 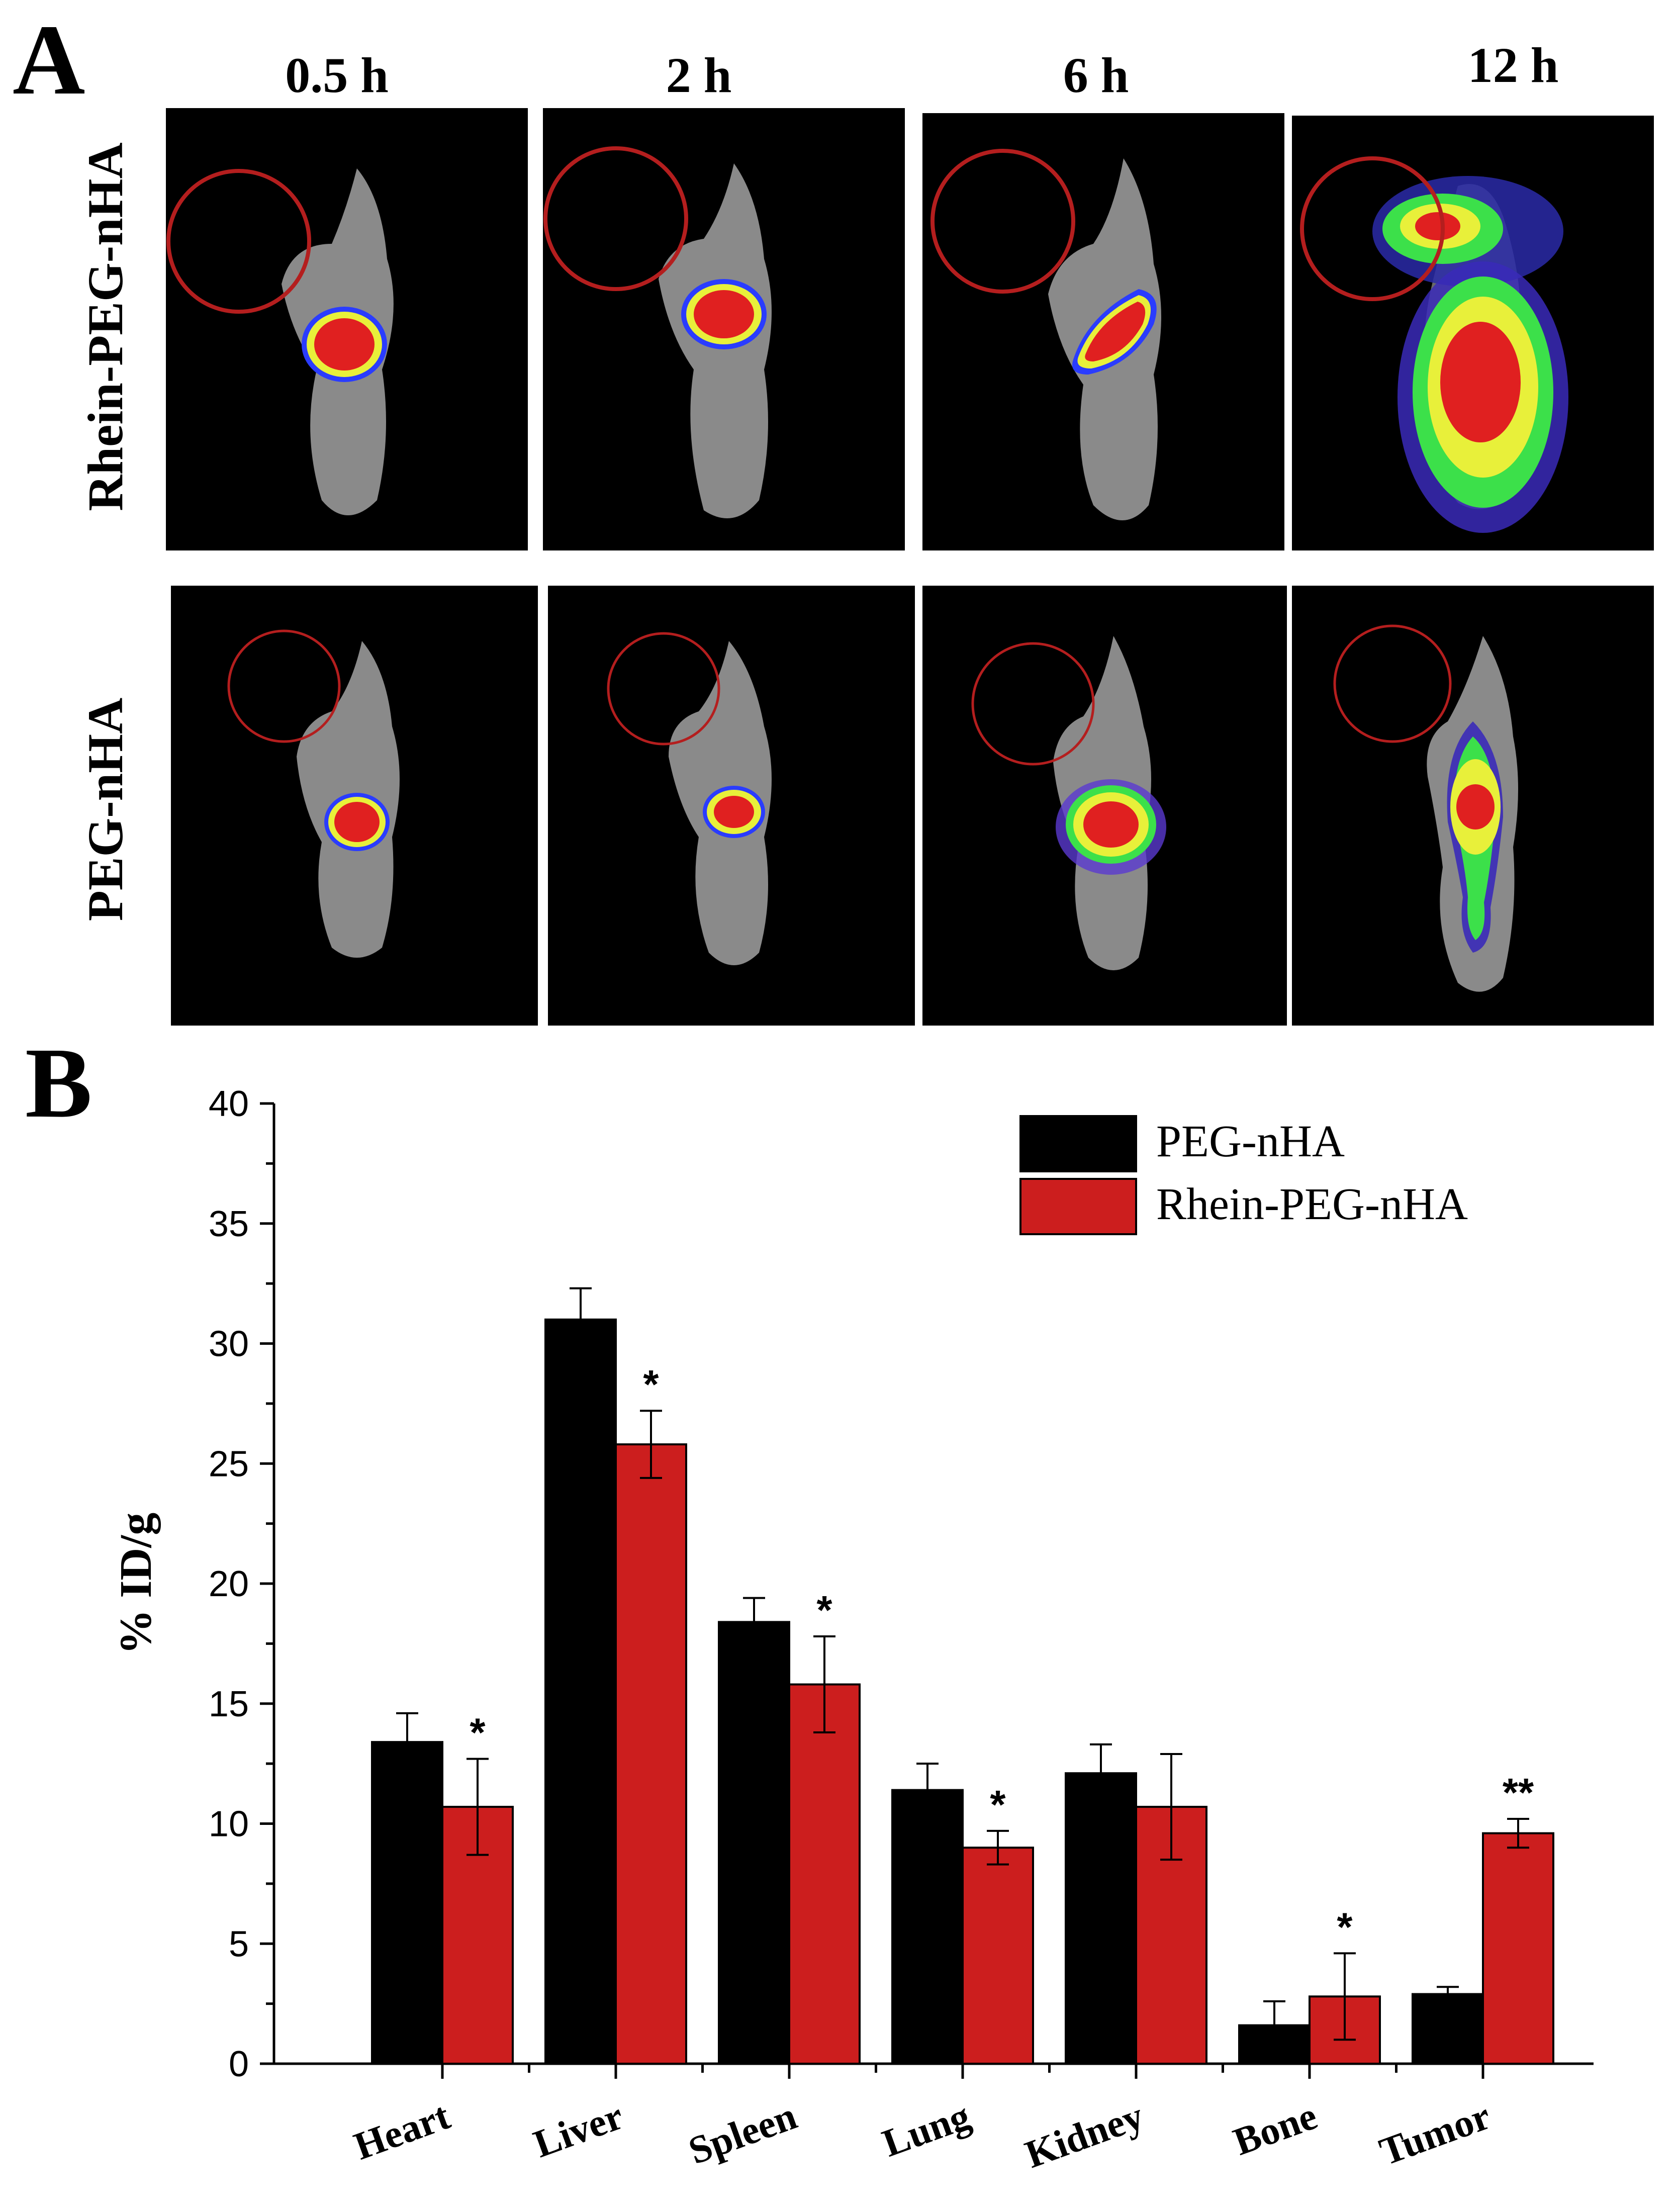 What do you see at coordinates (824, 1874) in the screenshot?
I see `bar-Rhein-PEG-nHA-Spleen` at bounding box center [824, 1874].